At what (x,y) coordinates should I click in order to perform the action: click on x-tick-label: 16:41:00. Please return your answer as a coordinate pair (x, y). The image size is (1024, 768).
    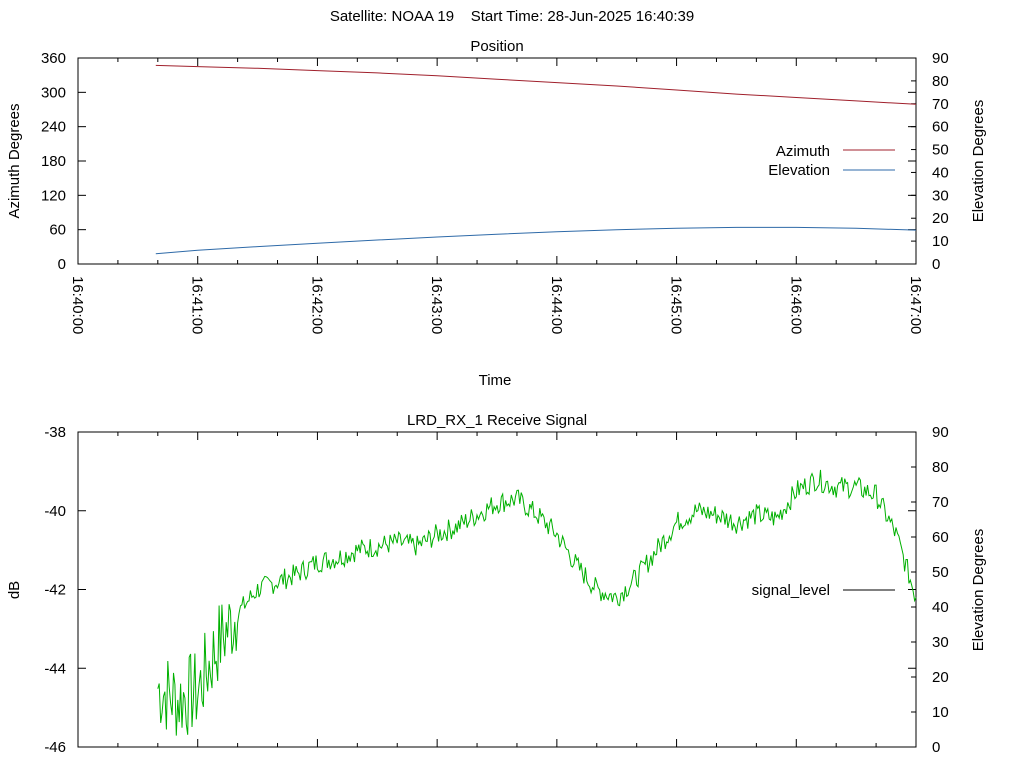
    Looking at the image, I should click on (197, 305).